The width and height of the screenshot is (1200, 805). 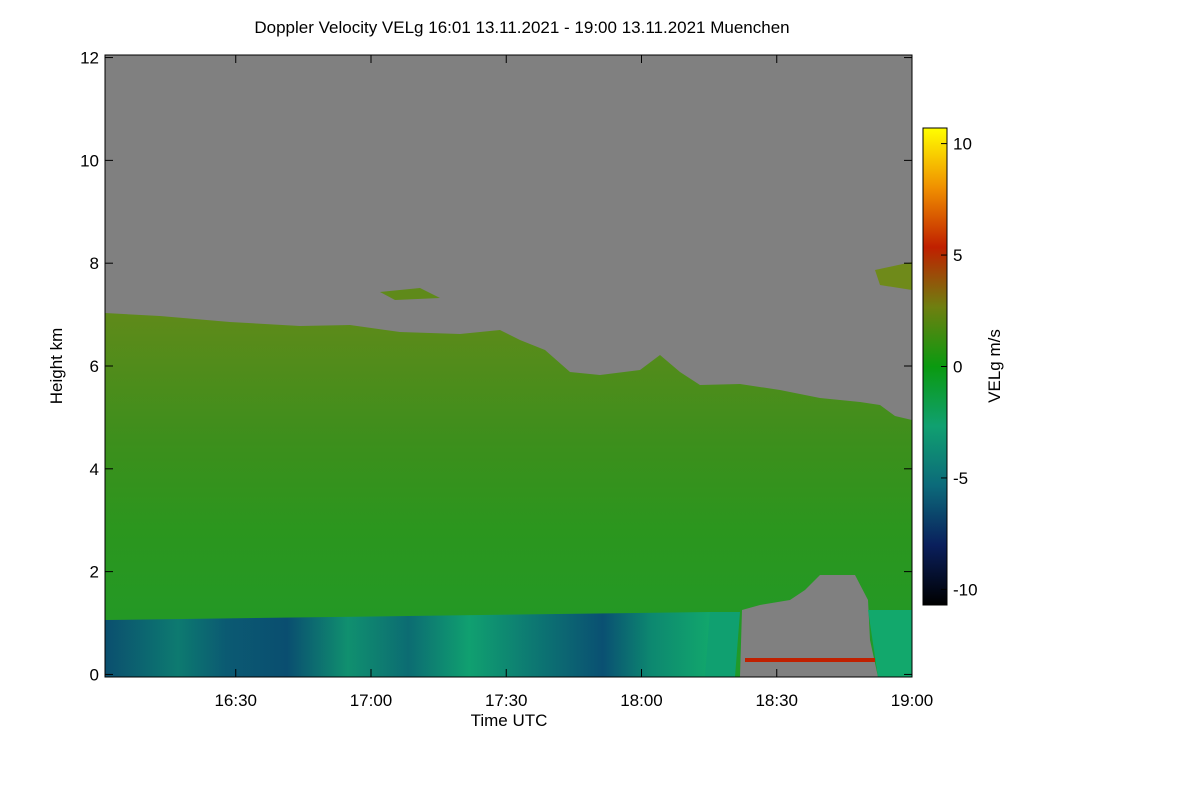 I want to click on colorbar-tick-label: 5, so click(x=957, y=255).